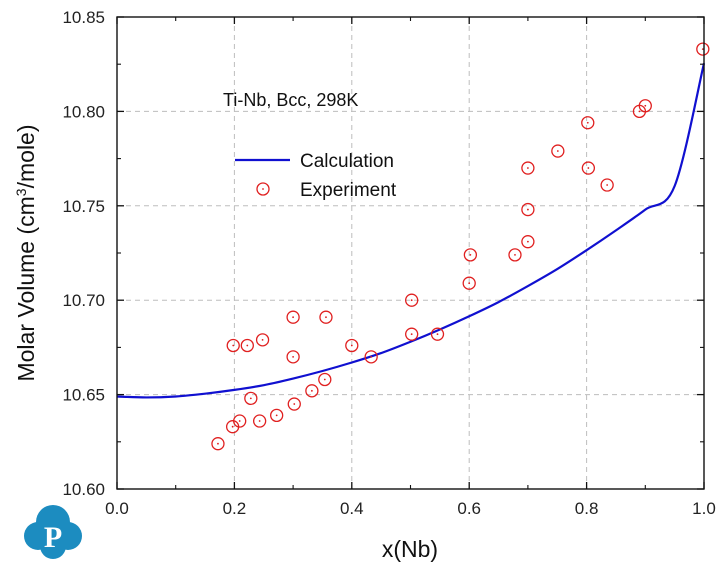 This screenshot has width=725, height=576. Describe the element at coordinates (410, 549) in the screenshot. I see `x-axis-title: x(Nb)` at that location.